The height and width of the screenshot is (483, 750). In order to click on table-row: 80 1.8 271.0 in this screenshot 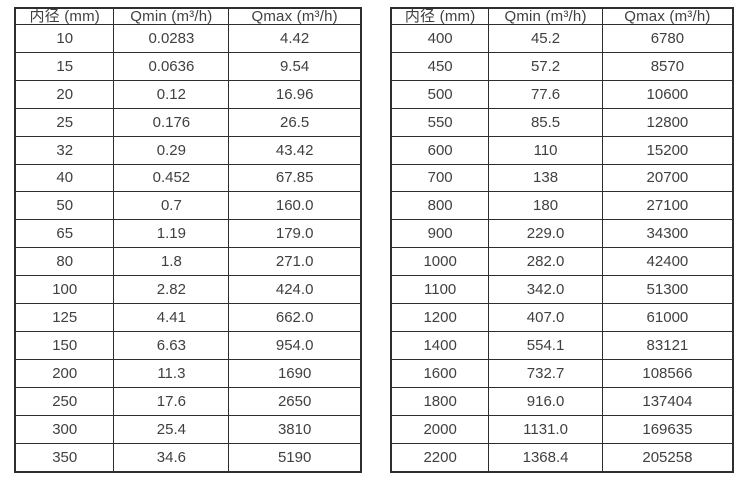, I will do `click(188, 262)`.